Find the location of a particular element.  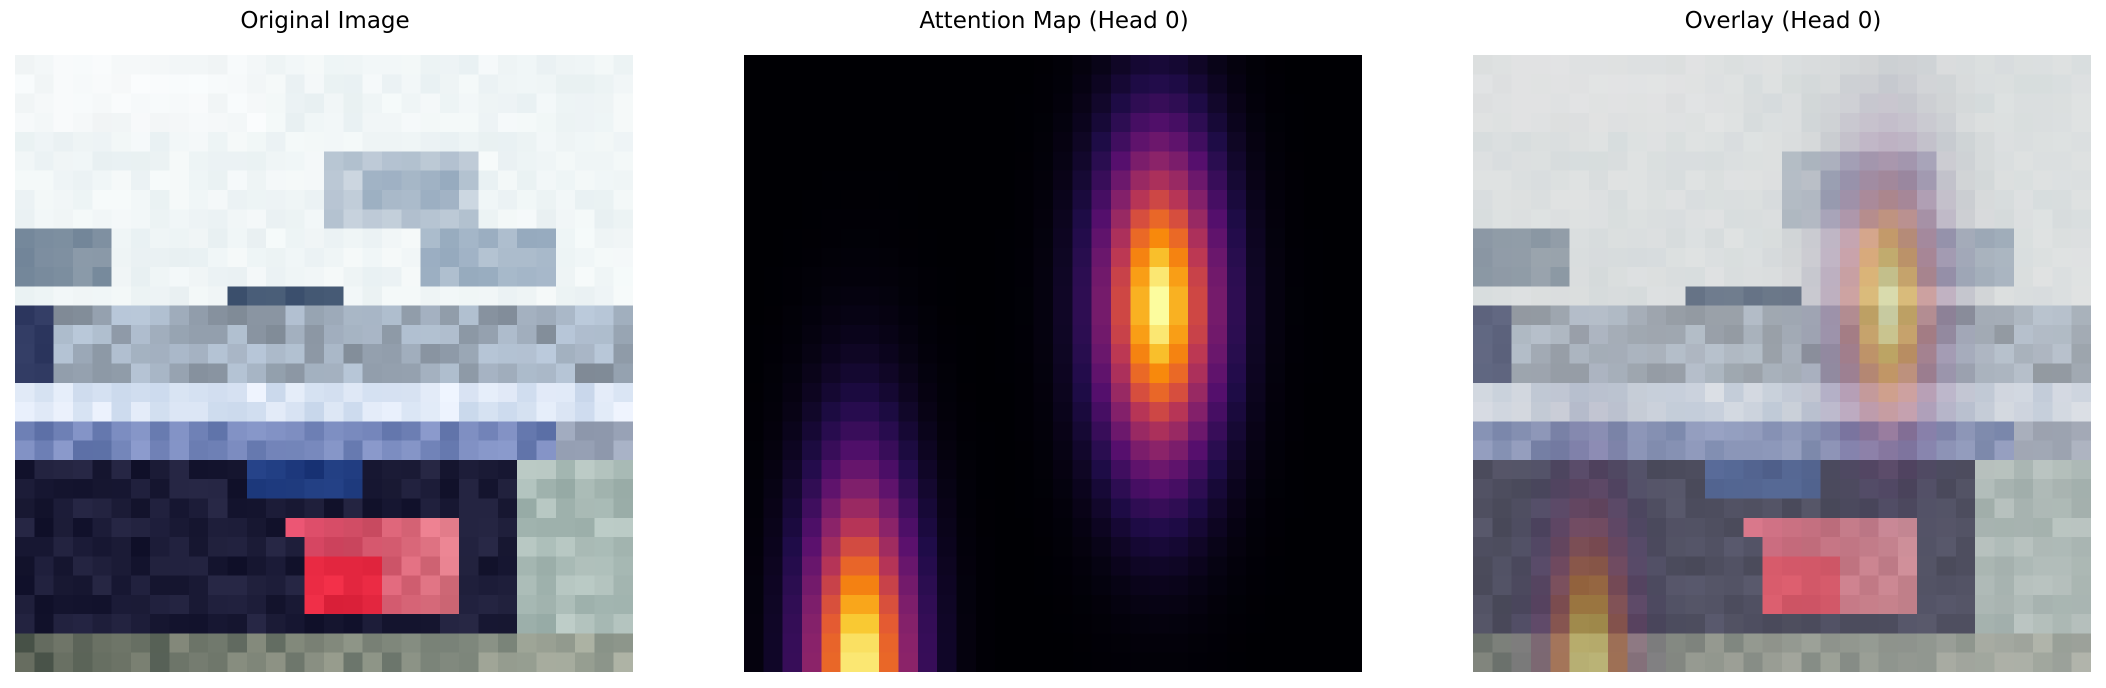

panel-title-overlay: Overlay (Head 0) is located at coordinates (1783, 21).